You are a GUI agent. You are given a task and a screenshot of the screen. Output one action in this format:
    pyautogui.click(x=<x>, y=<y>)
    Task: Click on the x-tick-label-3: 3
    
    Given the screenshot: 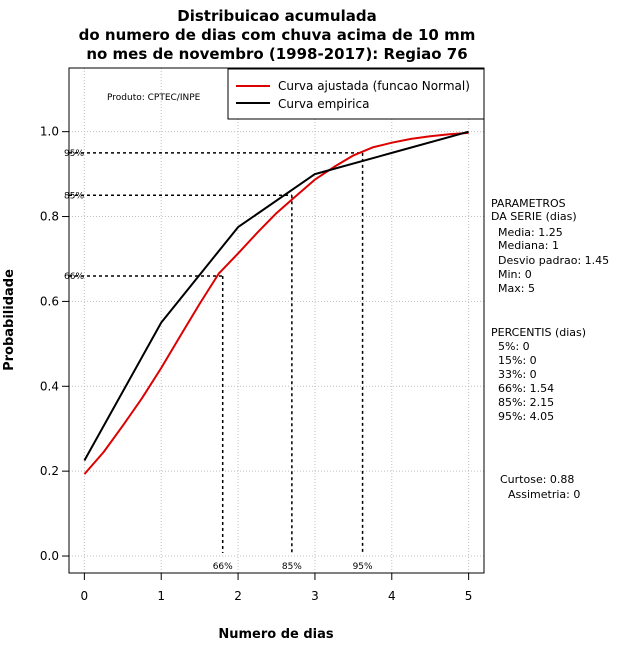 What is the action you would take?
    pyautogui.click(x=315, y=596)
    